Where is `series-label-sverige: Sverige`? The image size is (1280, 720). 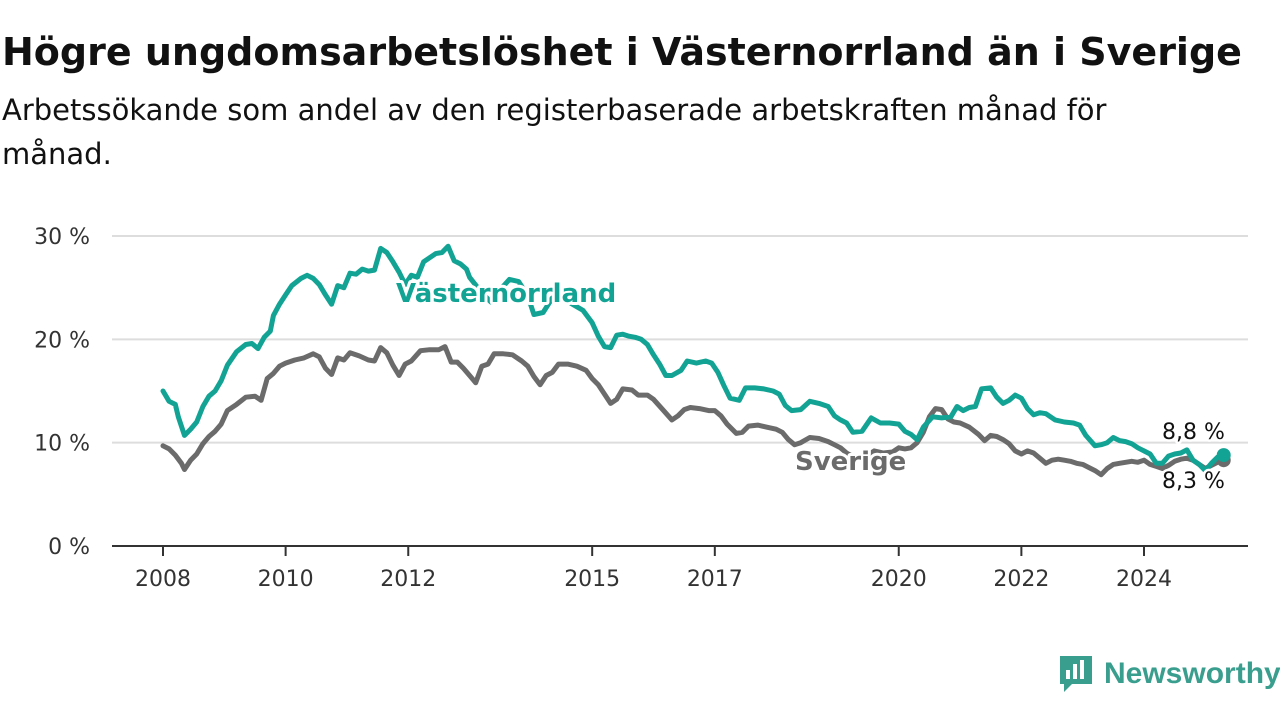
series-label-sverige: Sverige is located at coordinates (850, 462).